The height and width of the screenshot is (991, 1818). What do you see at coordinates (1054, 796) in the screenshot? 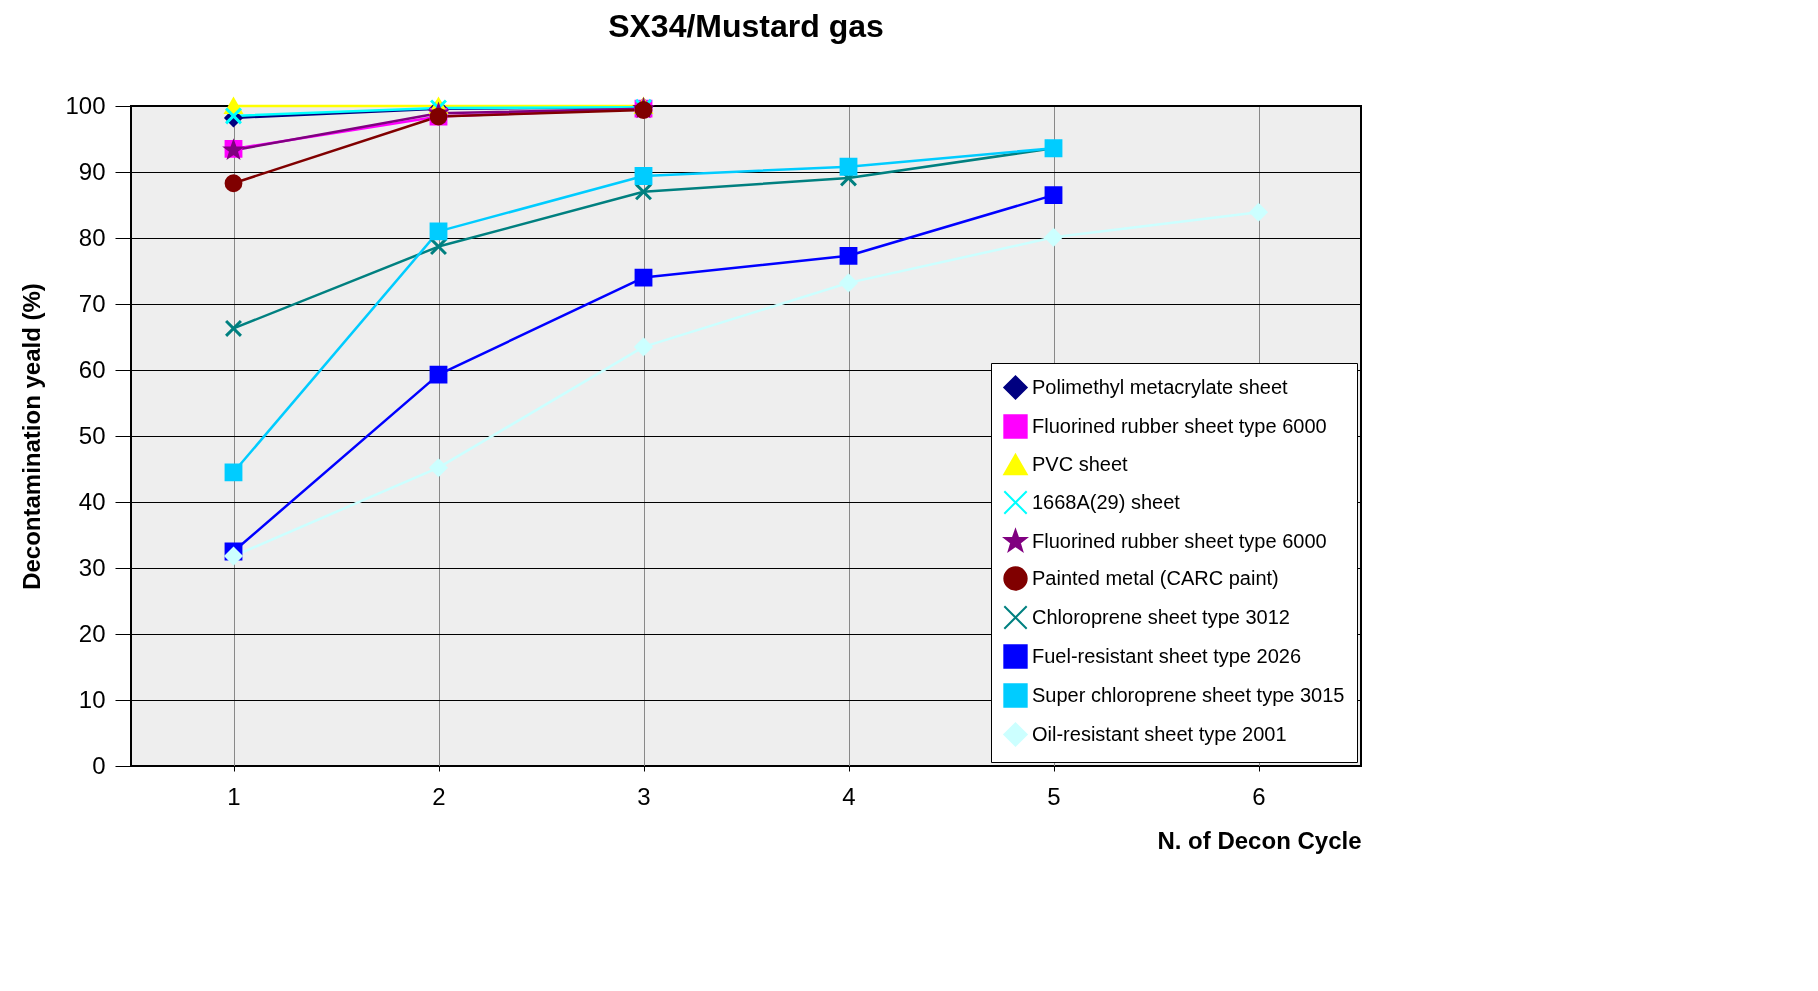
I see `x-tick-label: 5` at bounding box center [1054, 796].